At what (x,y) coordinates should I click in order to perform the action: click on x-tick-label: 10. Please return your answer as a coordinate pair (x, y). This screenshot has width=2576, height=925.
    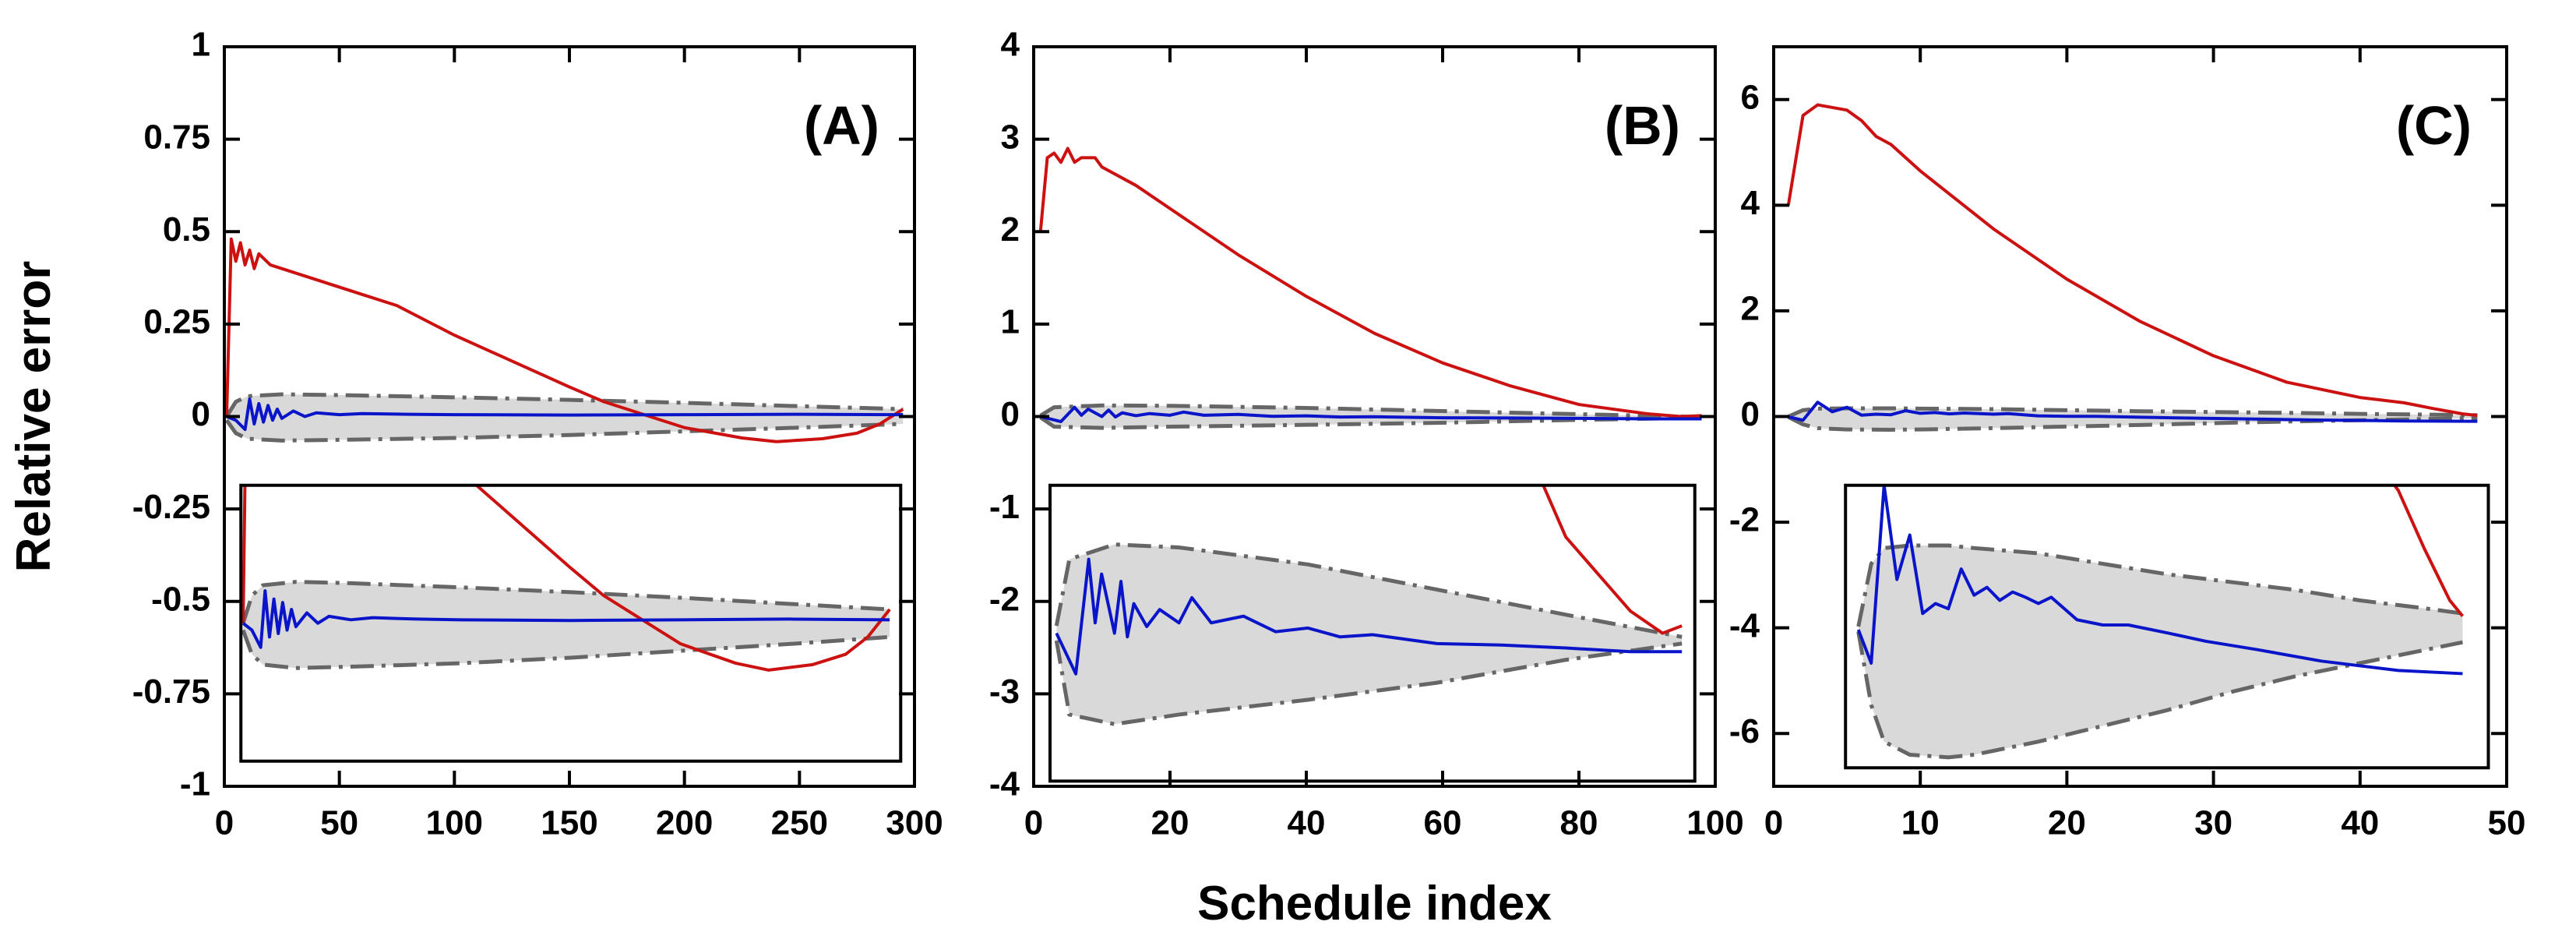
    Looking at the image, I should click on (1921, 823).